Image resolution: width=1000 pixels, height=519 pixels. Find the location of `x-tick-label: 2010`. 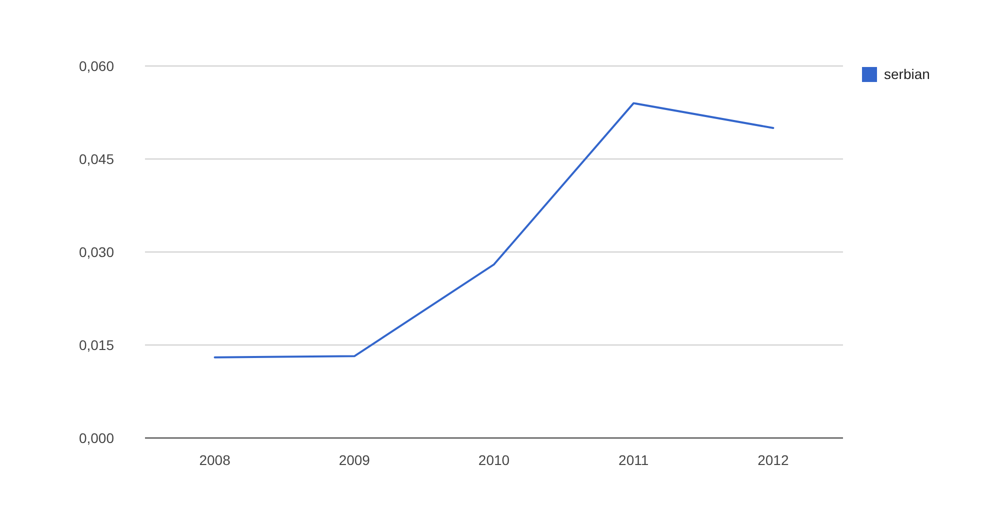

x-tick-label: 2010 is located at coordinates (494, 460).